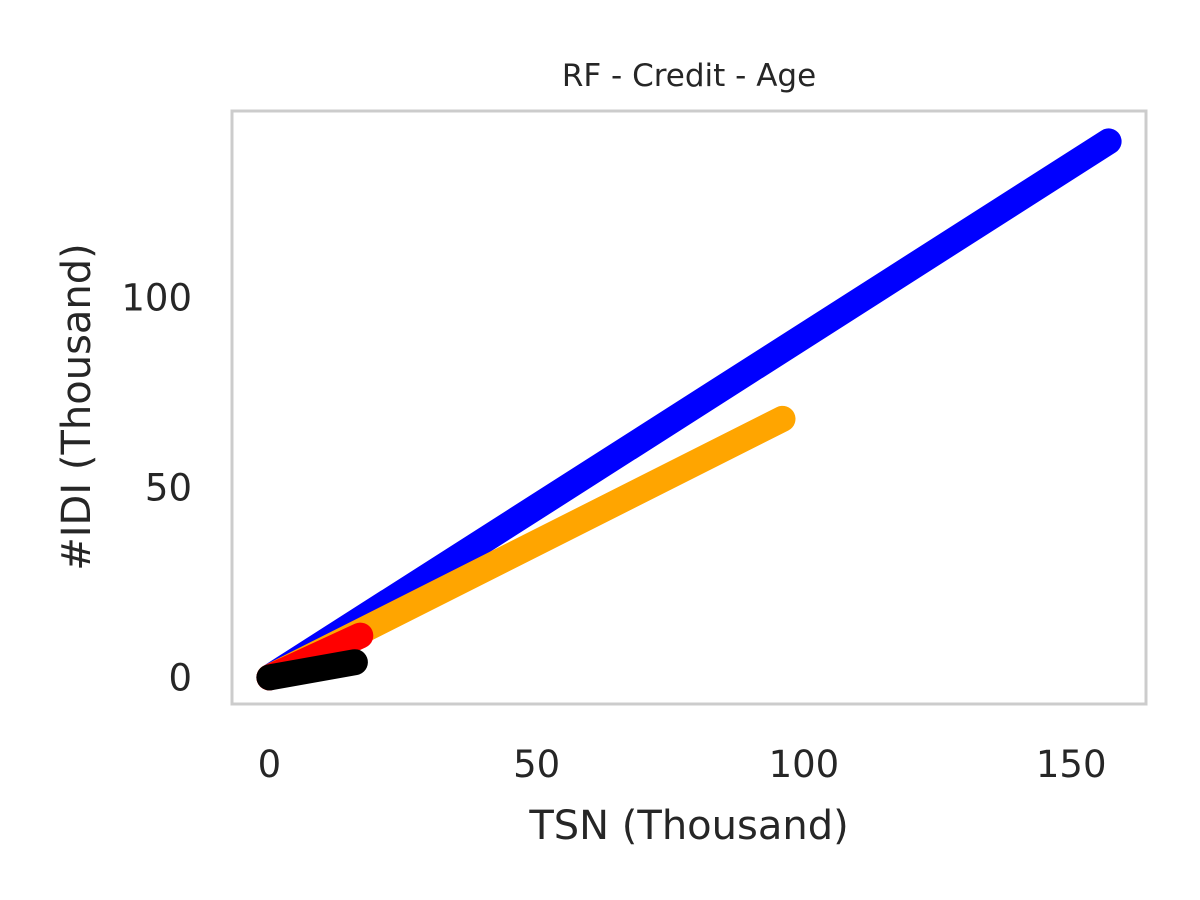  What do you see at coordinates (77, 407) in the screenshot?
I see `y-axis-label: #IDI (Thousand)` at bounding box center [77, 407].